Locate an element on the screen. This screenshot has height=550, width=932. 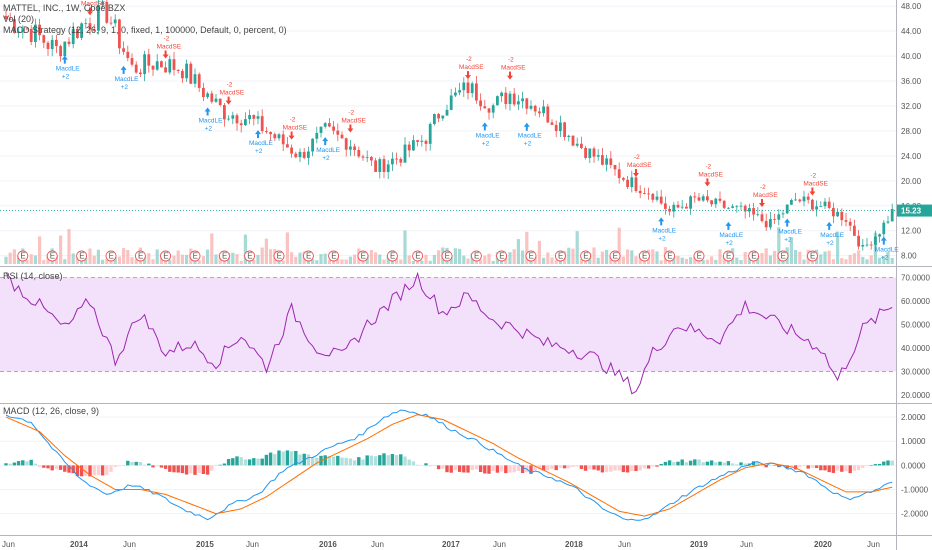
price-tick-label: 20.00 is located at coordinates (911, 181).